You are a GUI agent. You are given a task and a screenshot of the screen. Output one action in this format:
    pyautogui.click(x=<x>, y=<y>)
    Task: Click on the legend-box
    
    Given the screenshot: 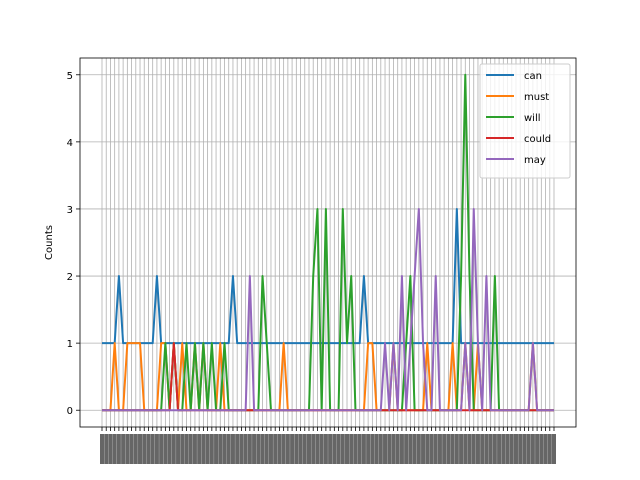 What is the action you would take?
    pyautogui.click(x=525, y=121)
    